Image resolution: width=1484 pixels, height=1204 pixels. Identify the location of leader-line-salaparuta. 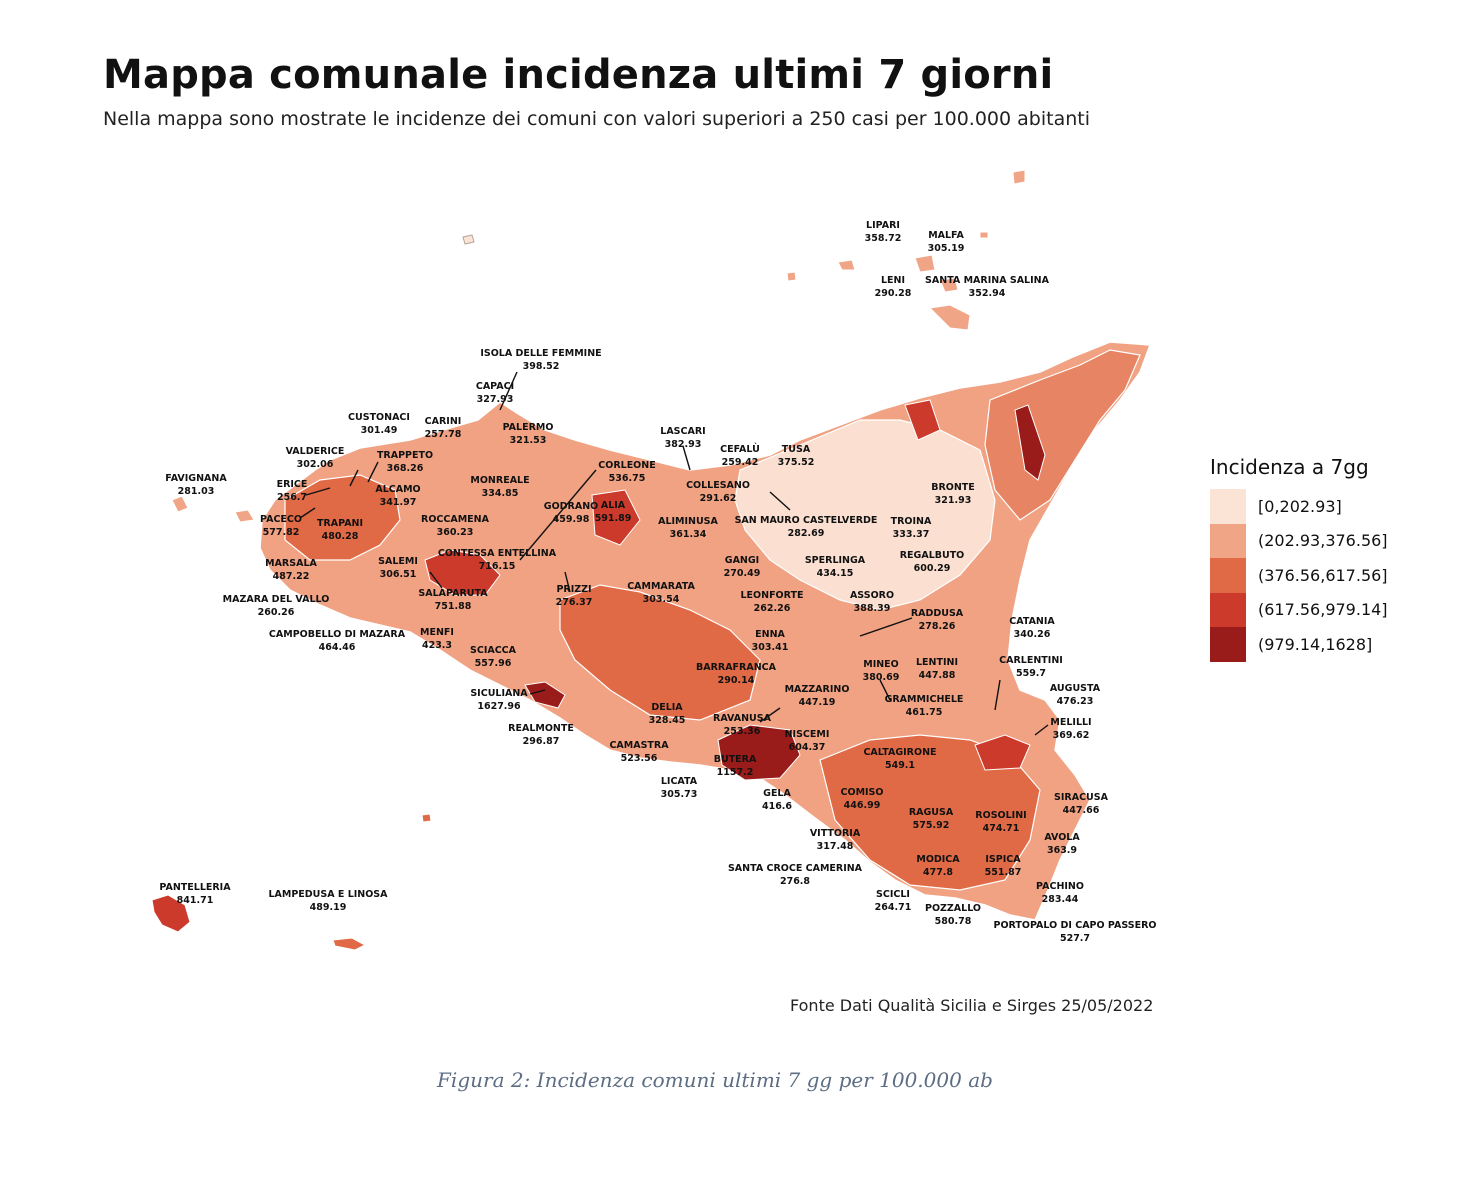
(436, 580).